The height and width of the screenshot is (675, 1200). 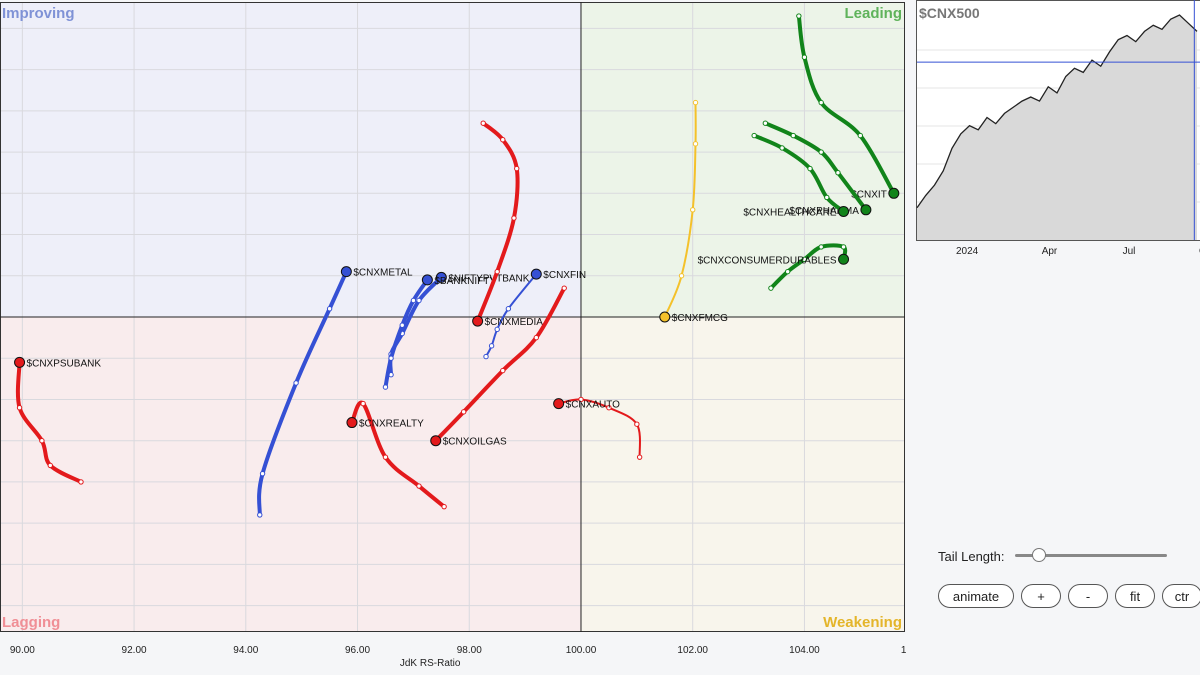 What do you see at coordinates (774, 267) in the screenshot?
I see `series-trail: $CNXCONSUMERDURABLES` at bounding box center [774, 267].